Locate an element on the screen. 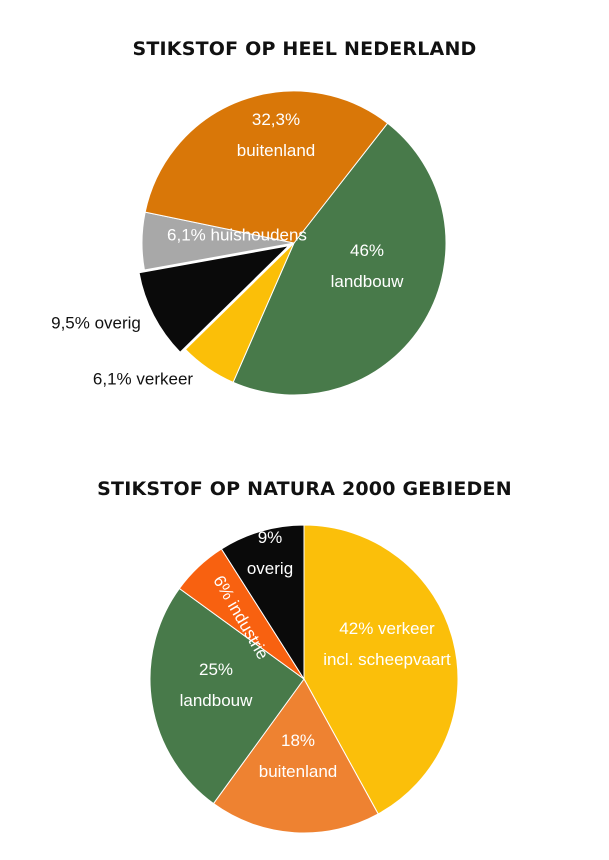 The width and height of the screenshot is (609, 860). slice-label: 6,1% verkeer is located at coordinates (143, 378).